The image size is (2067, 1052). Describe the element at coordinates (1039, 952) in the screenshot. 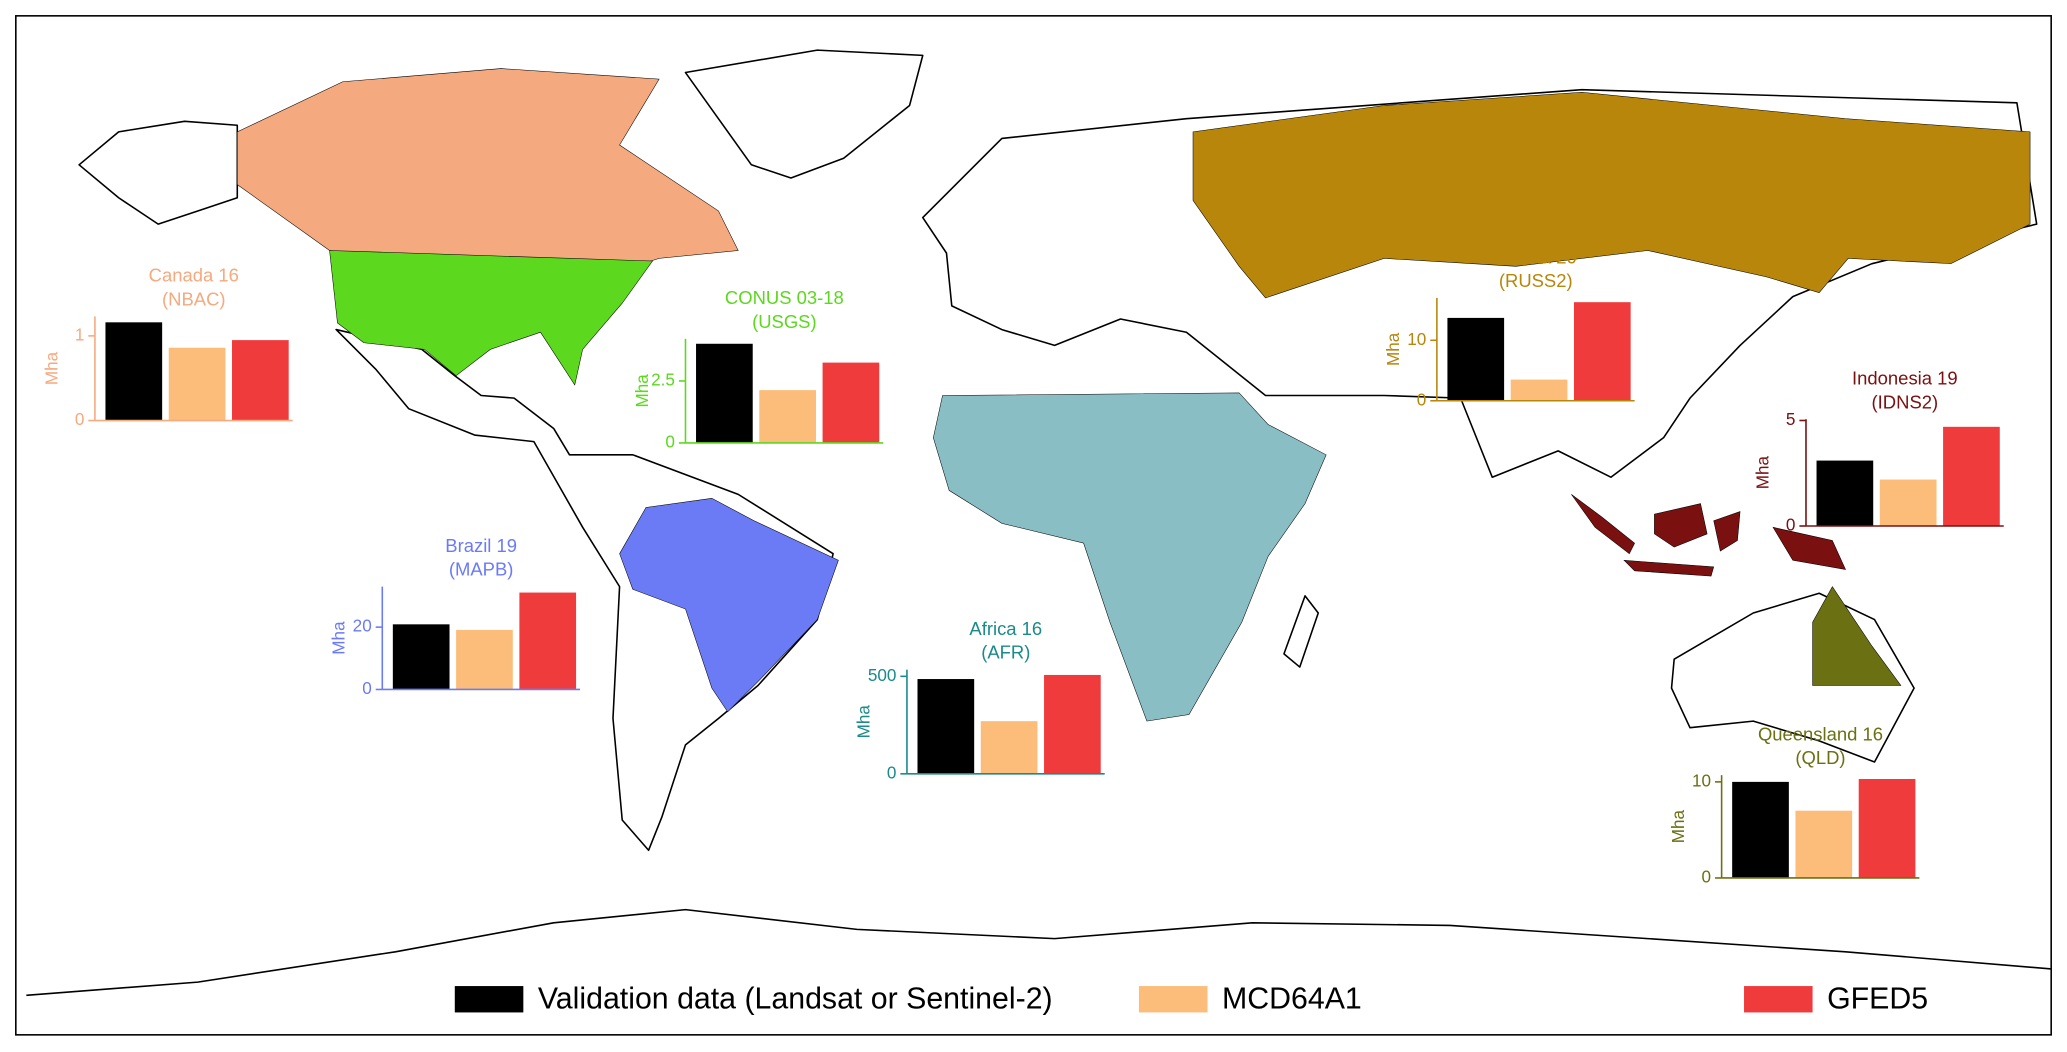

I see `antarctica` at that location.